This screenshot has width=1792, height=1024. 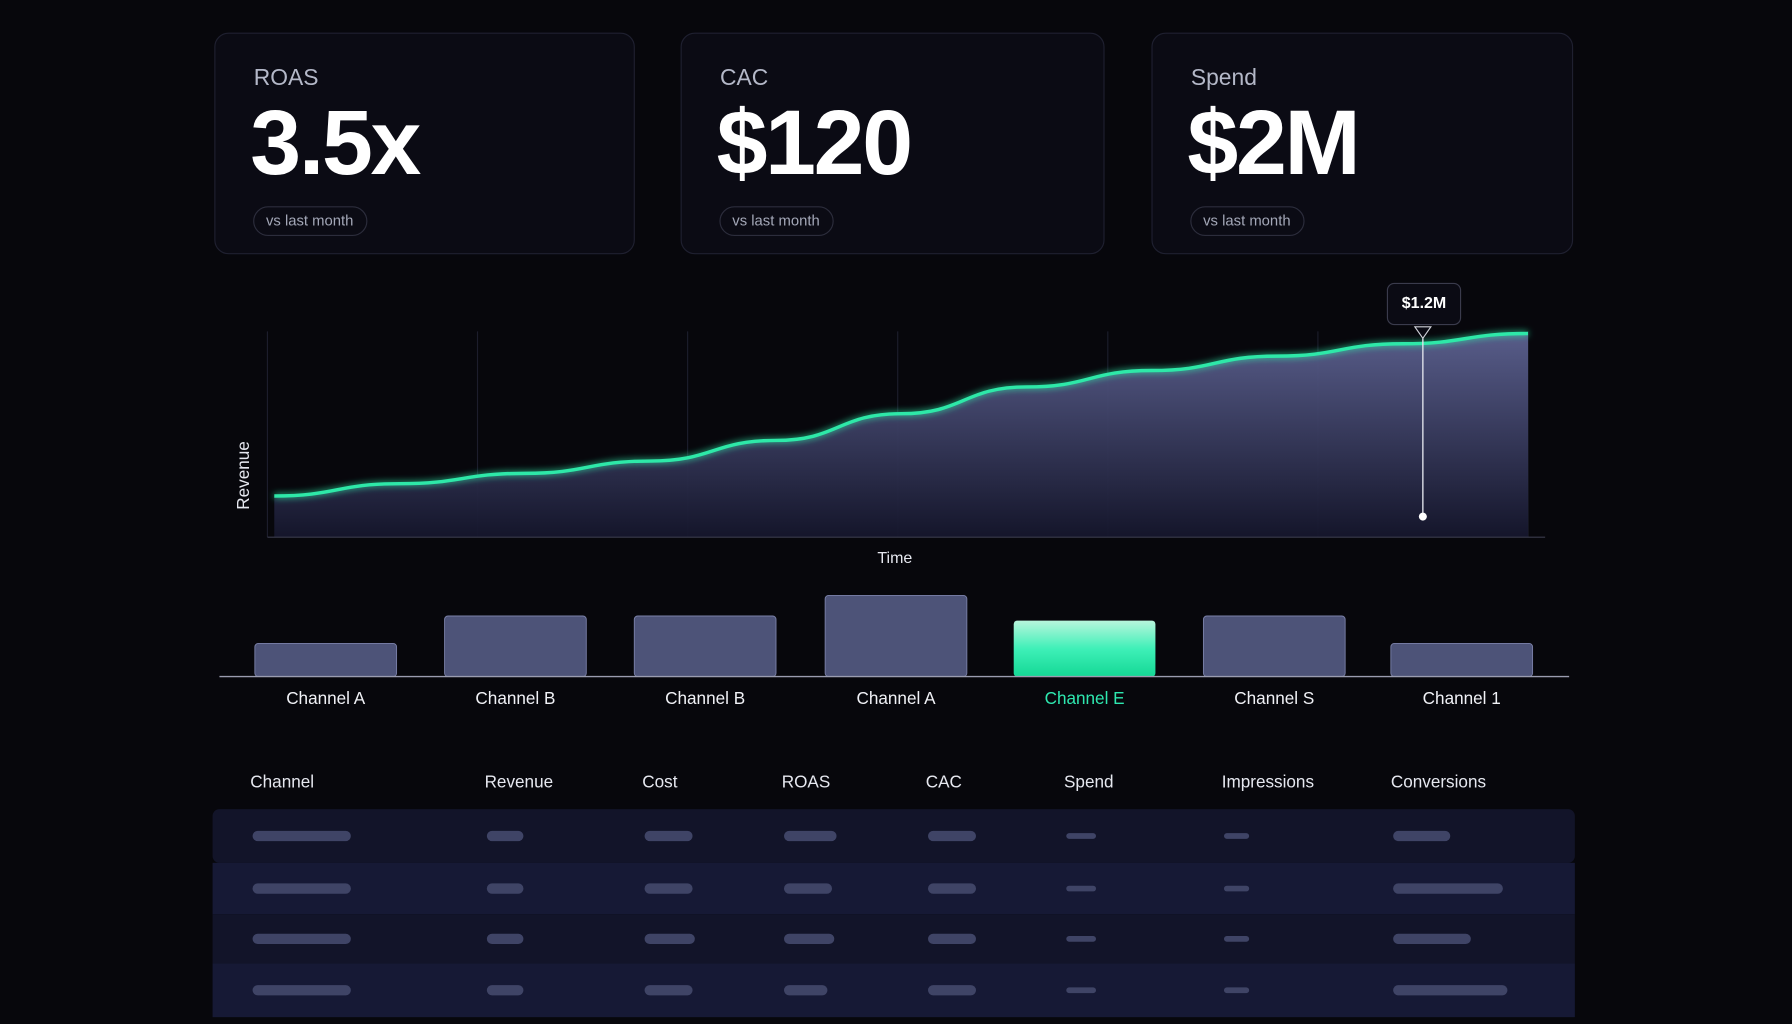 I want to click on kpi-card: CAC$120 vs last month, so click(x=892, y=143).